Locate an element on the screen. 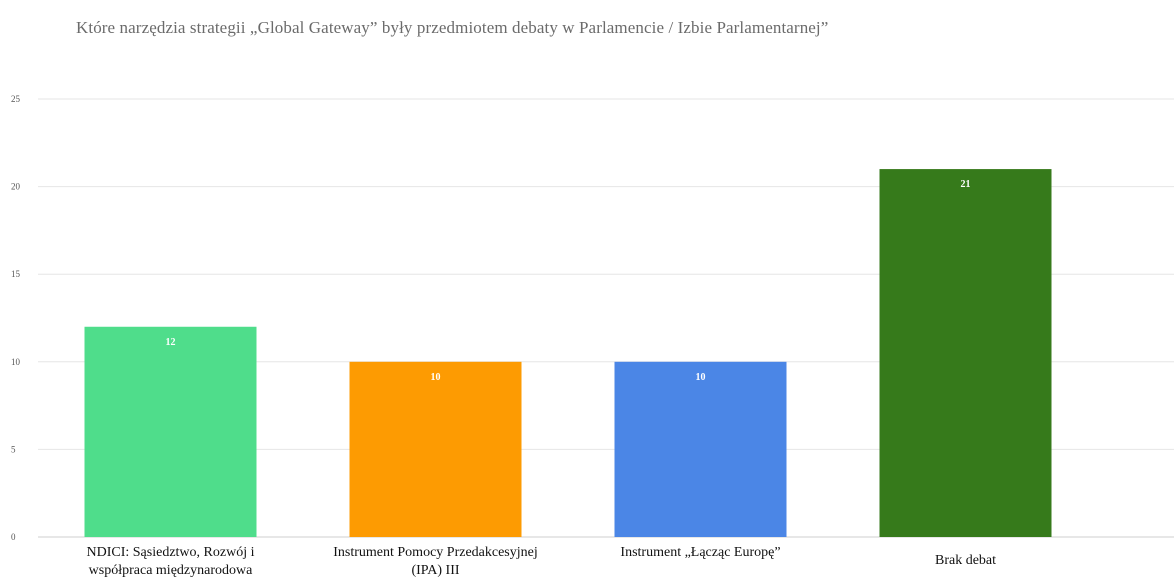 The height and width of the screenshot is (587, 1174). y-tick-label: 5 is located at coordinates (13, 449).